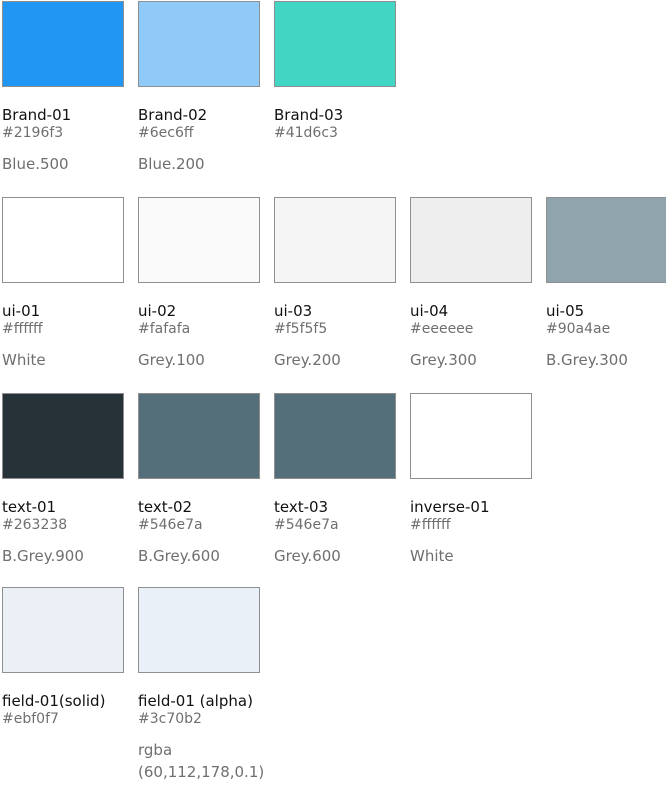 This screenshot has width=666, height=790. Describe the element at coordinates (173, 115) in the screenshot. I see `swatch-name: Brand-02` at that location.